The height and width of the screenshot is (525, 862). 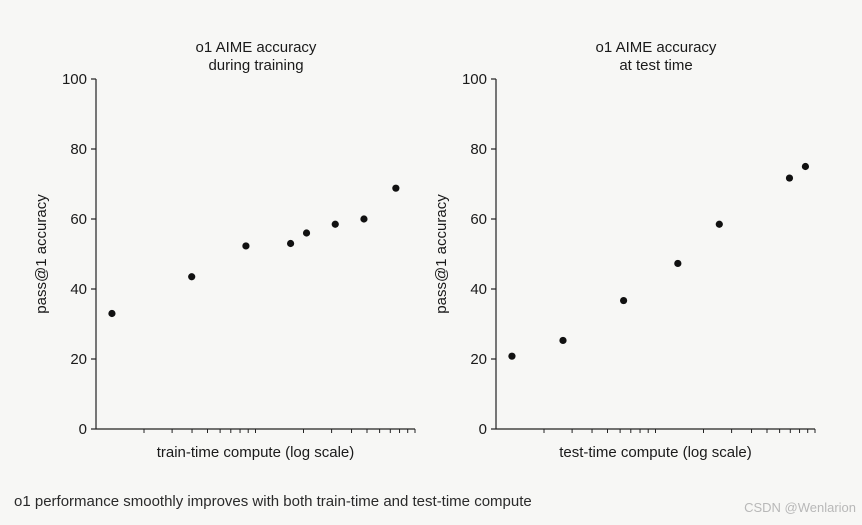 I want to click on chart-1-y-tick-label: 0, so click(x=483, y=429).